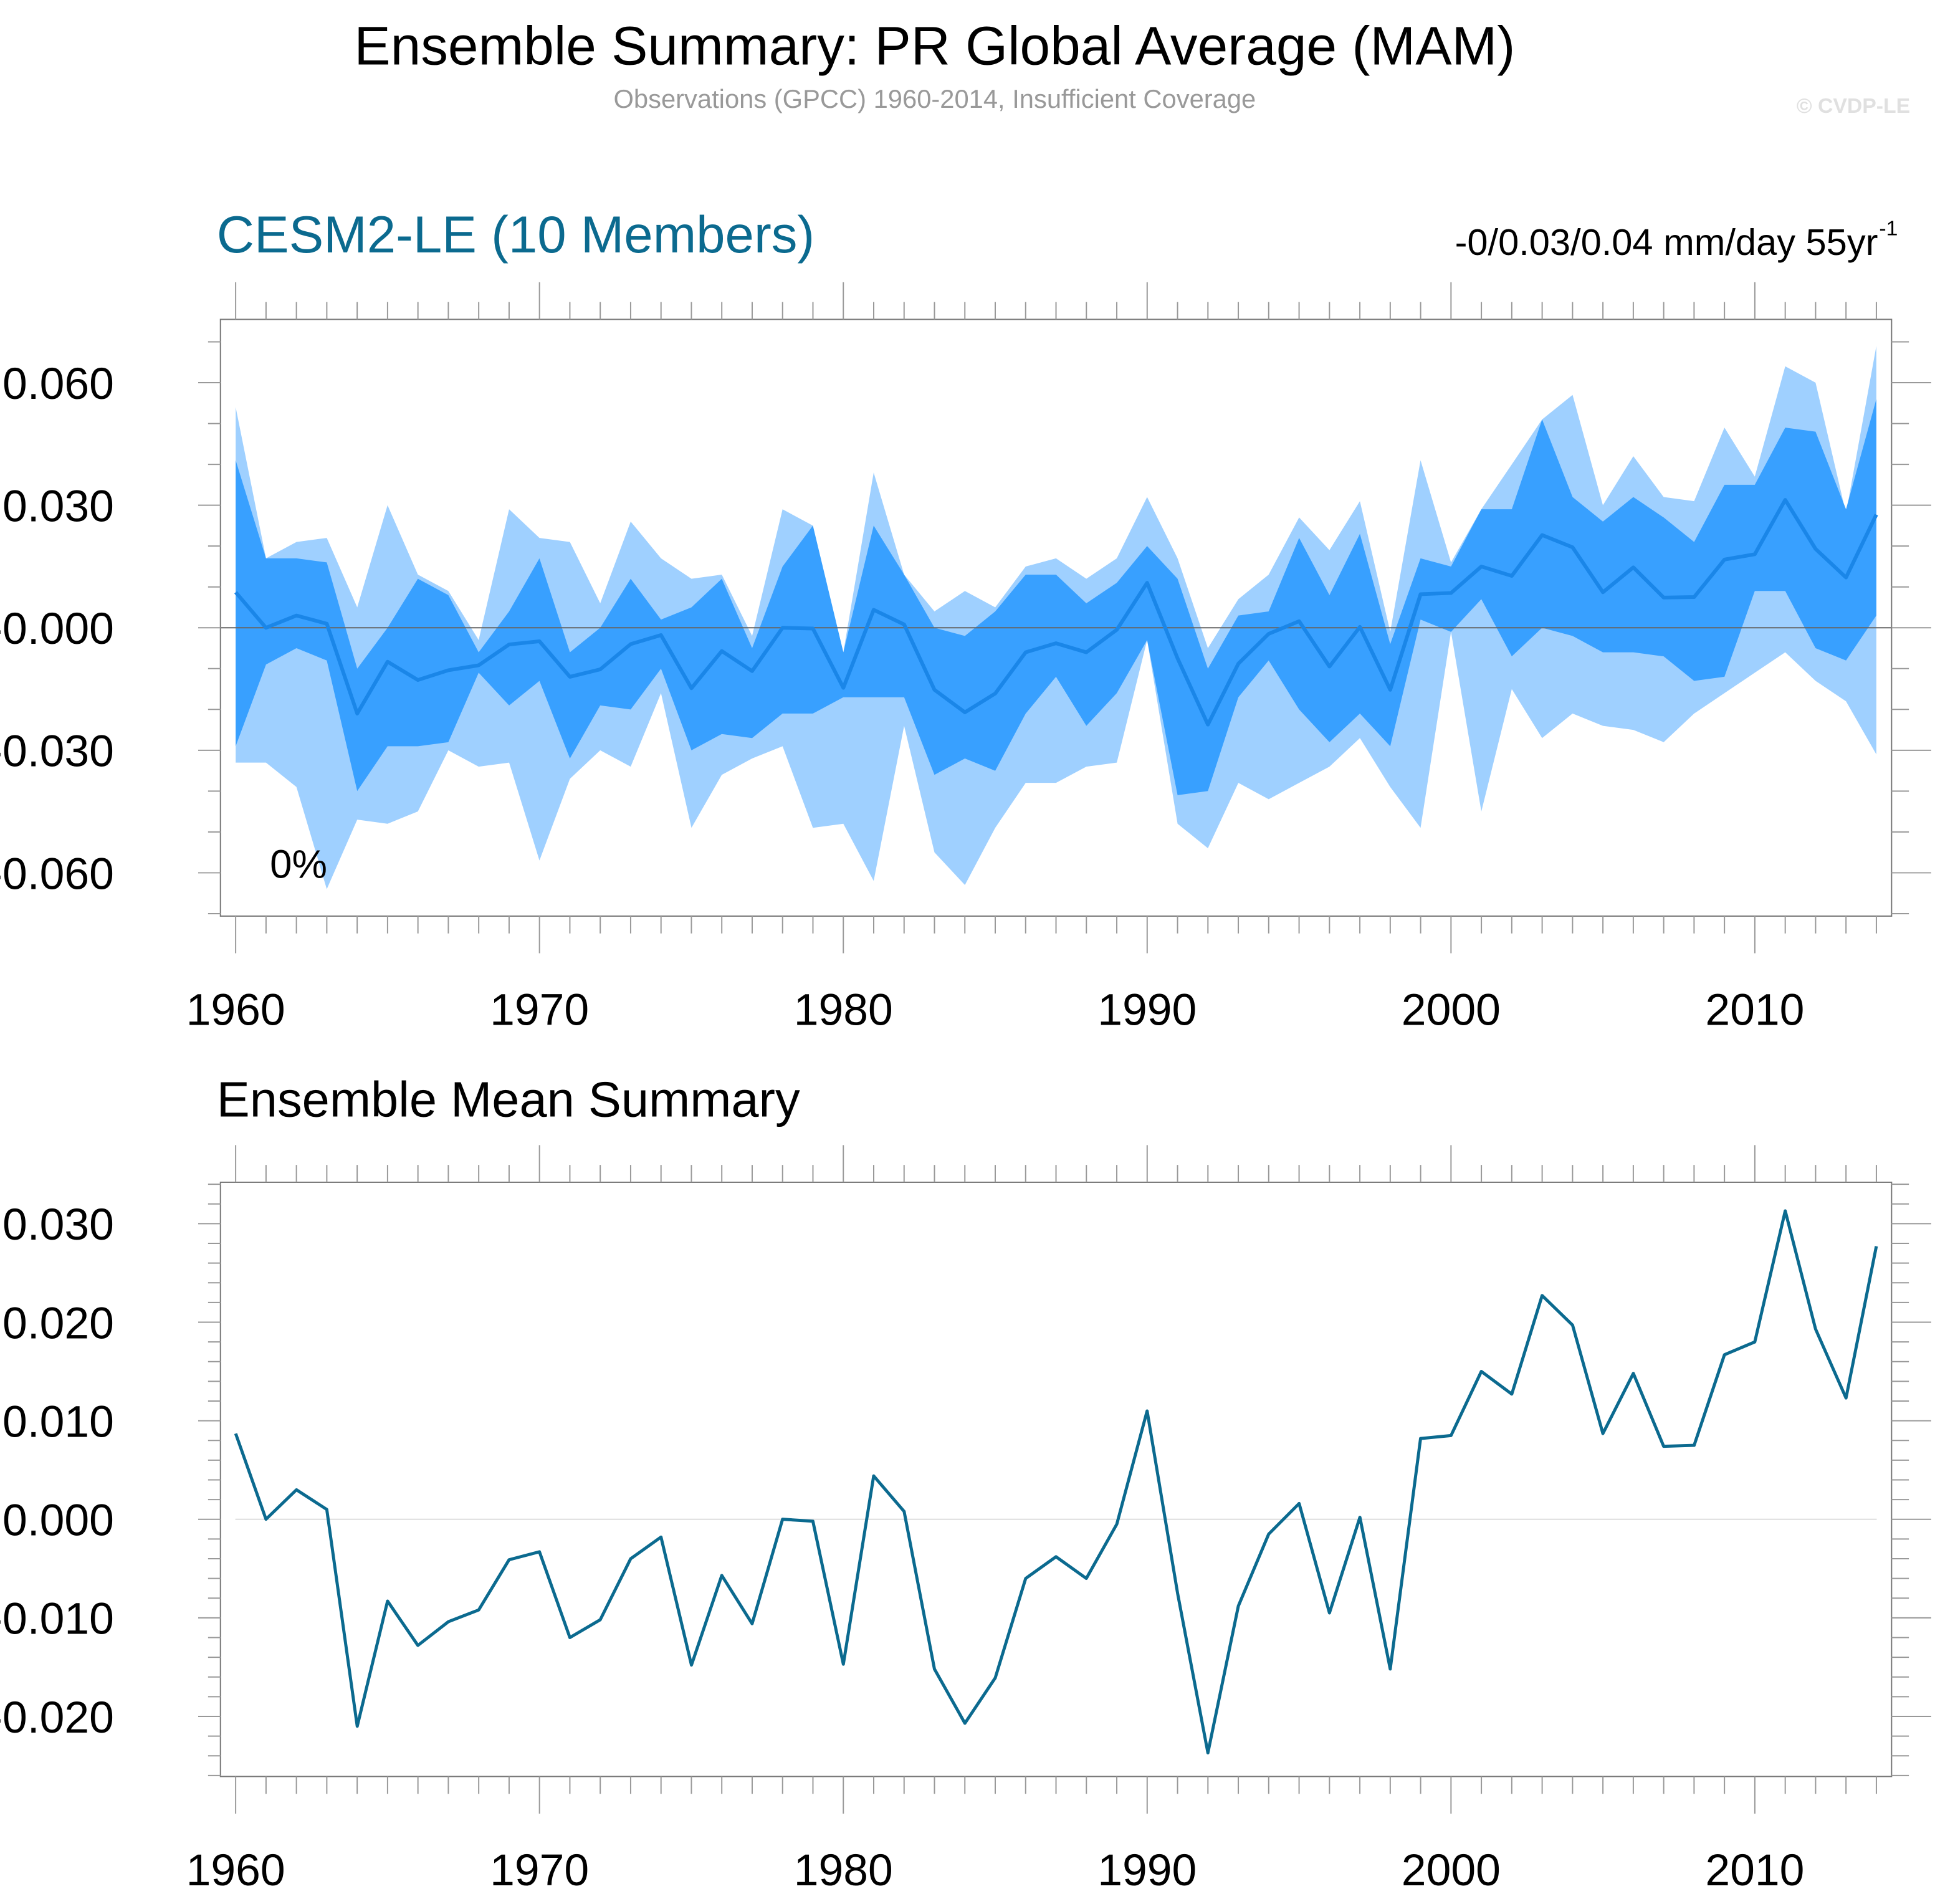 This screenshot has height=1904, width=1935. What do you see at coordinates (58, 1323) in the screenshot?
I see `y-tick-label: 0.020` at bounding box center [58, 1323].